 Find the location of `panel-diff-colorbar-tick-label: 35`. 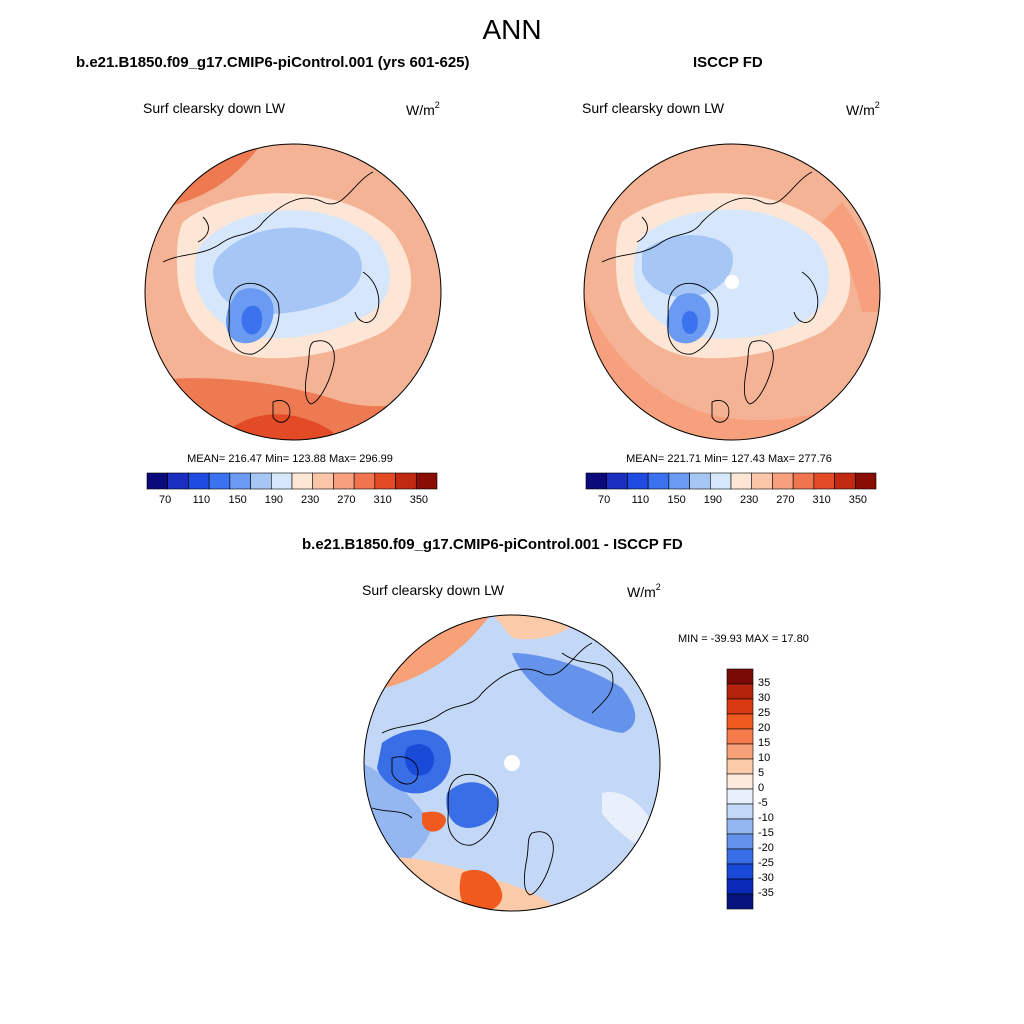

panel-diff-colorbar-tick-label: 35 is located at coordinates (764, 683).